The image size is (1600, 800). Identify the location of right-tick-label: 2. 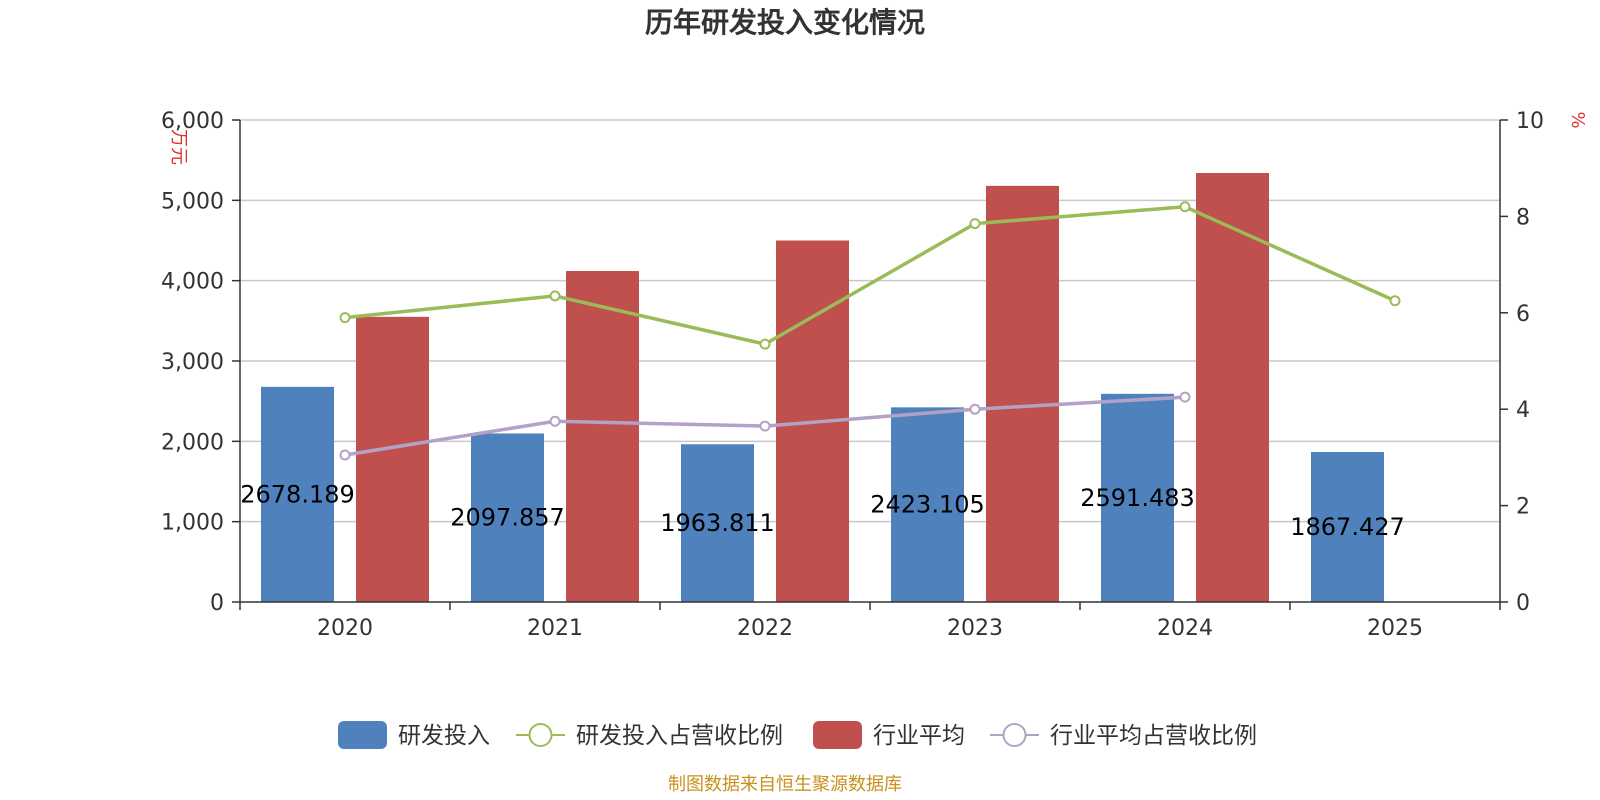
(1523, 507).